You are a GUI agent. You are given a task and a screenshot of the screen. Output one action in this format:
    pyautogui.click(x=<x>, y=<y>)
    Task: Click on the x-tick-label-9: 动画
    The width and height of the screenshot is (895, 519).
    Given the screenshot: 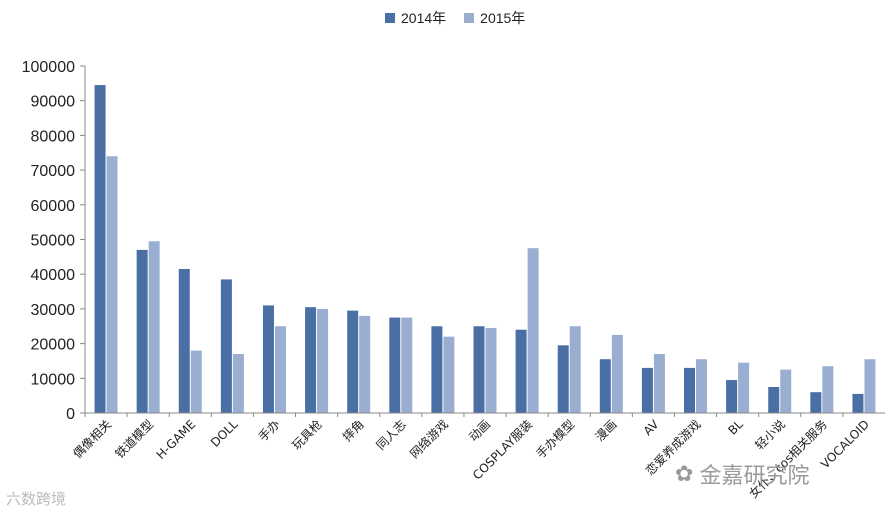 What is the action you would take?
    pyautogui.click(x=479, y=430)
    